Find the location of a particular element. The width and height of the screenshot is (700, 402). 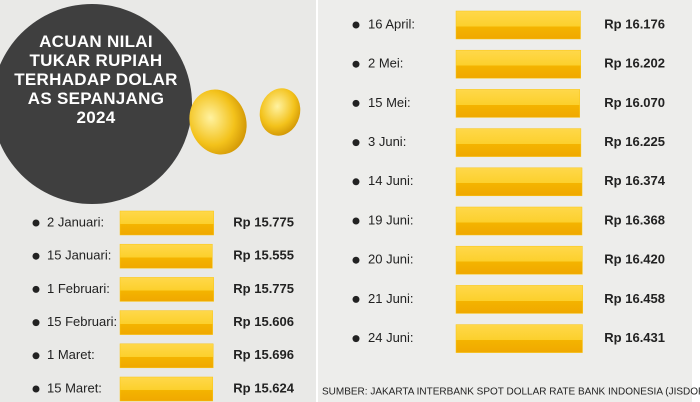

category-label: 15 Februari: is located at coordinates (82, 321).